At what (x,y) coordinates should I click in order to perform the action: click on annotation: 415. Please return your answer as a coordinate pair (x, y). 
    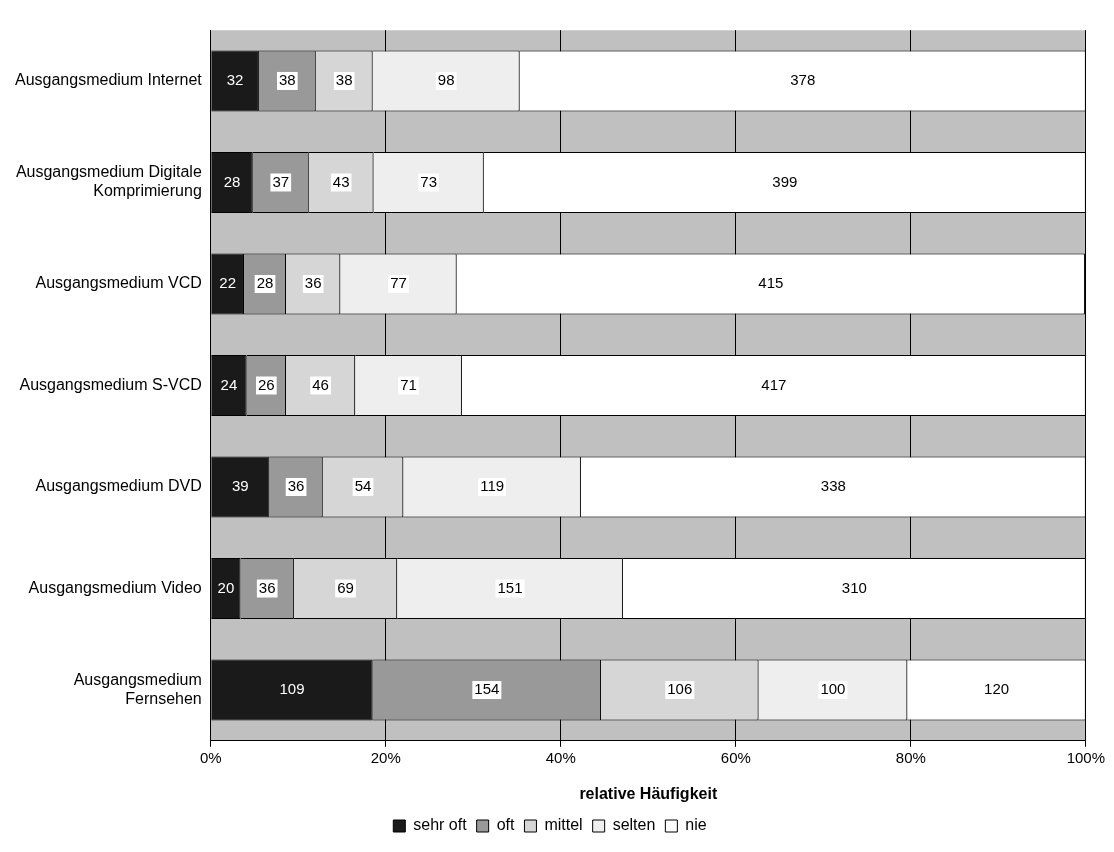
    Looking at the image, I should click on (771, 283).